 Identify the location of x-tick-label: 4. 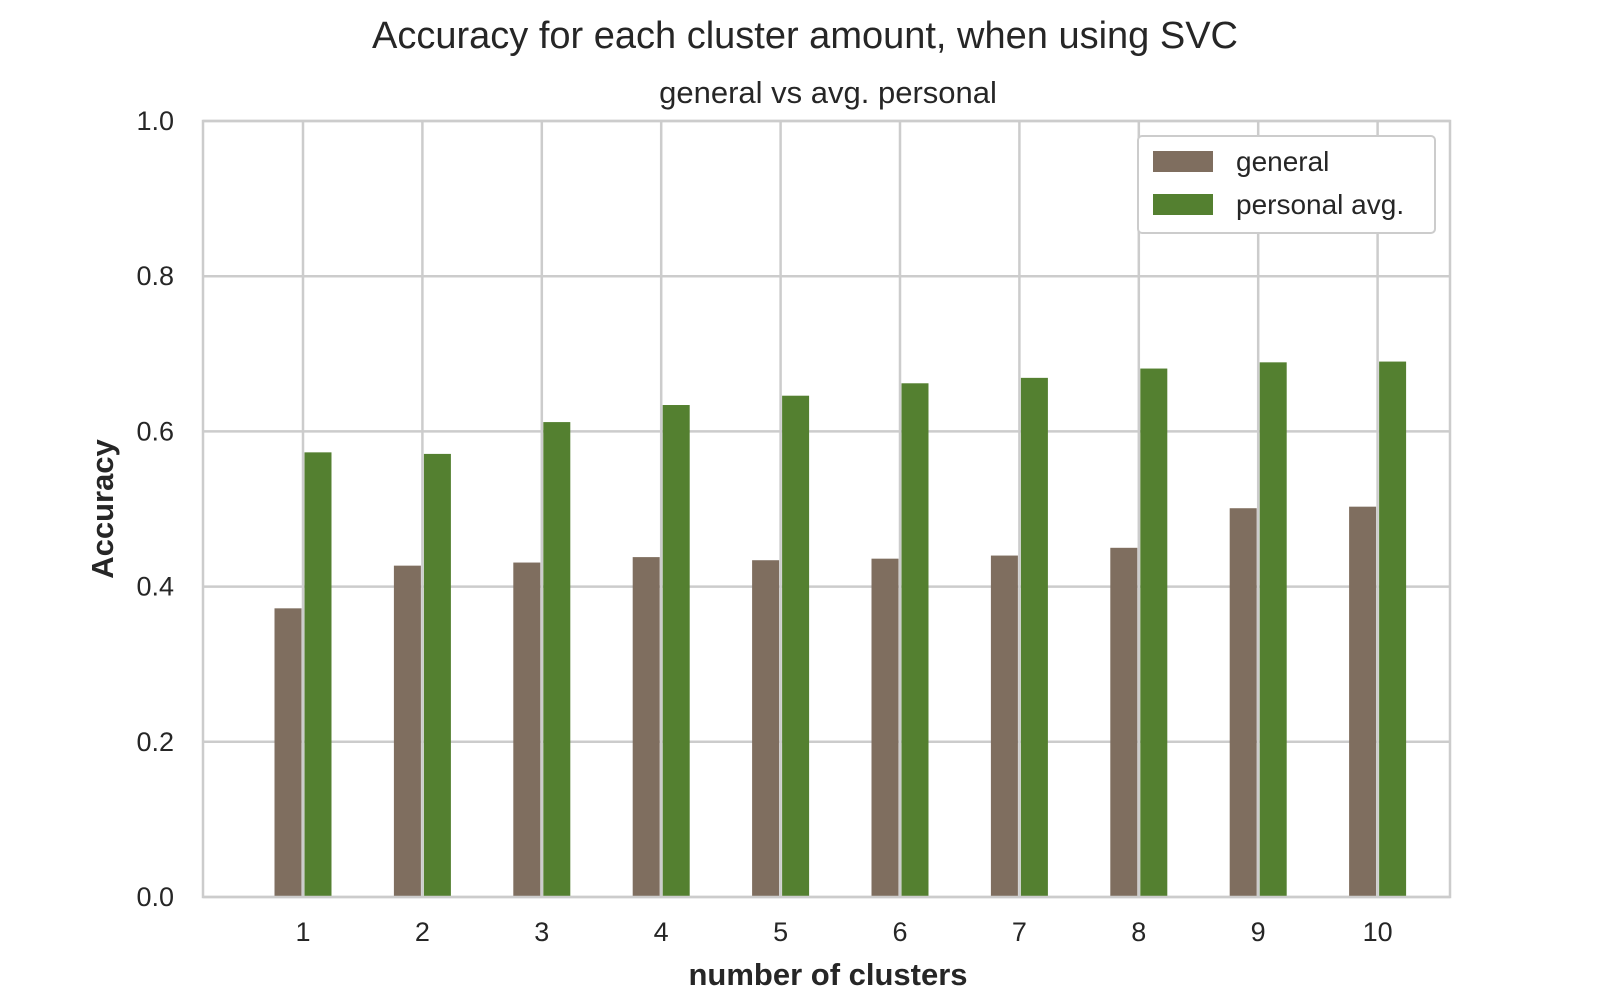
(661, 932).